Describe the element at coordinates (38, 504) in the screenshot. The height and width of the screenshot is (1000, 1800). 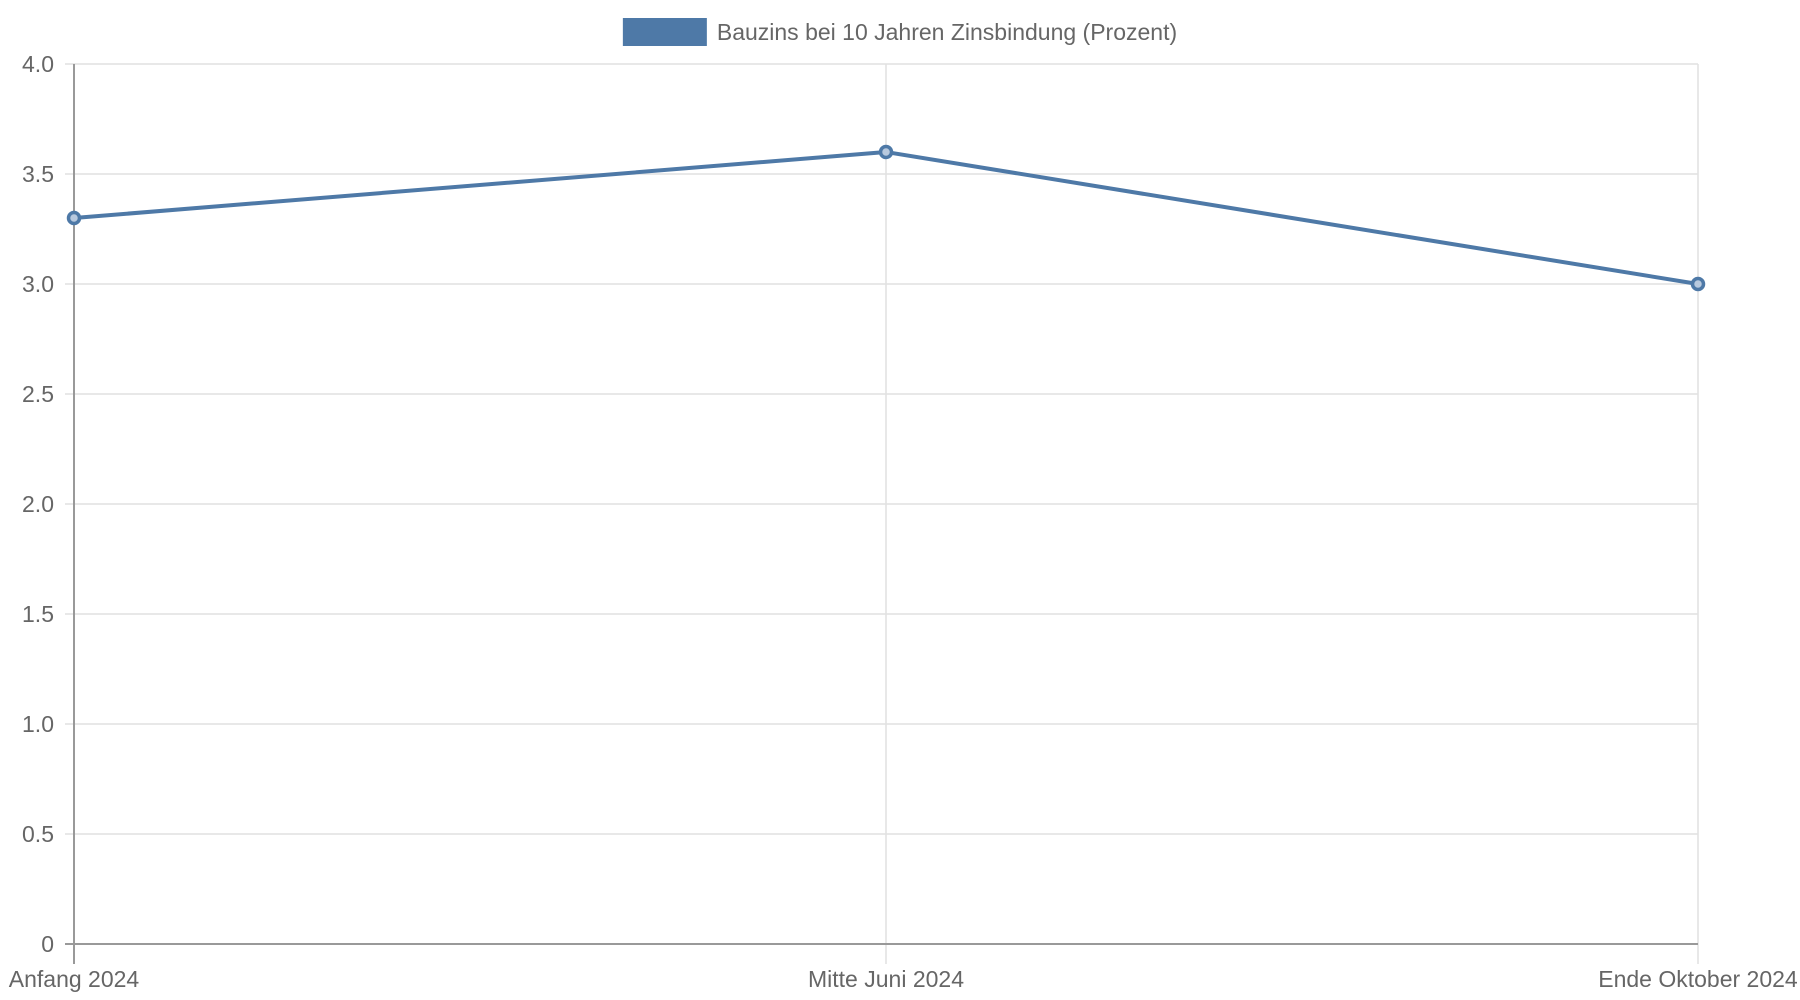
I see `y-tick-label: 2.0` at that location.